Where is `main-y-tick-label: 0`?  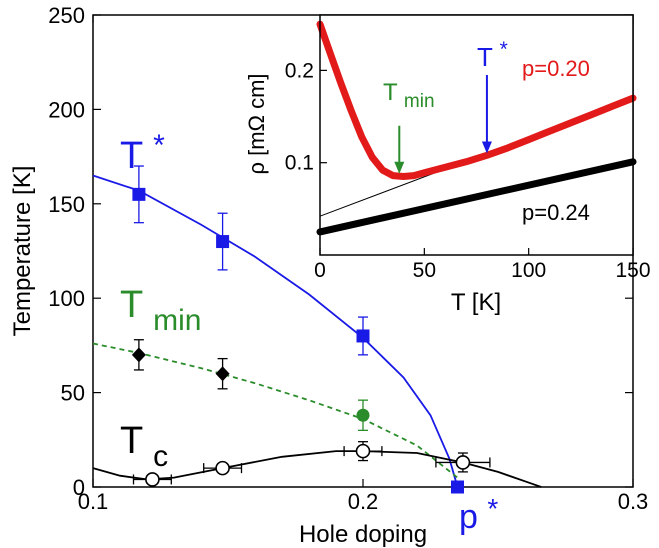 main-y-tick-label: 0 is located at coordinates (79, 487).